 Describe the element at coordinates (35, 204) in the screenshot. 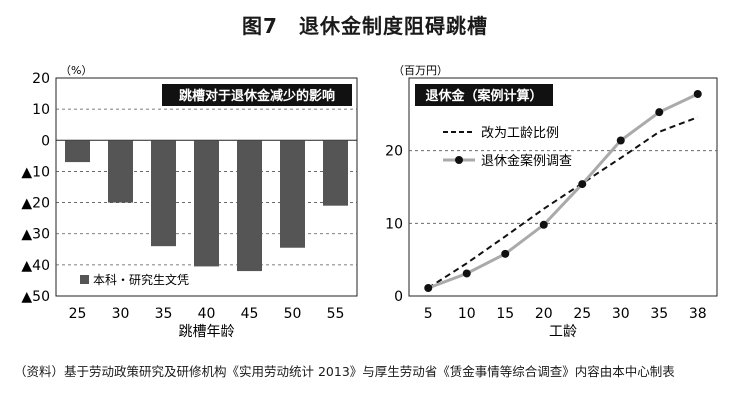

I see `y-tick-label: ▲20` at that location.